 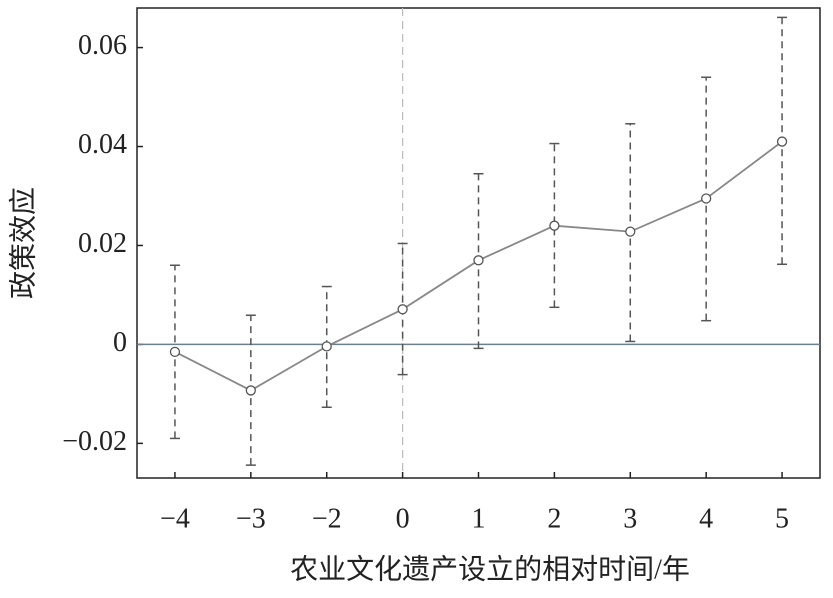 What do you see at coordinates (782, 518) in the screenshot?
I see `x-tick-label: 5` at bounding box center [782, 518].